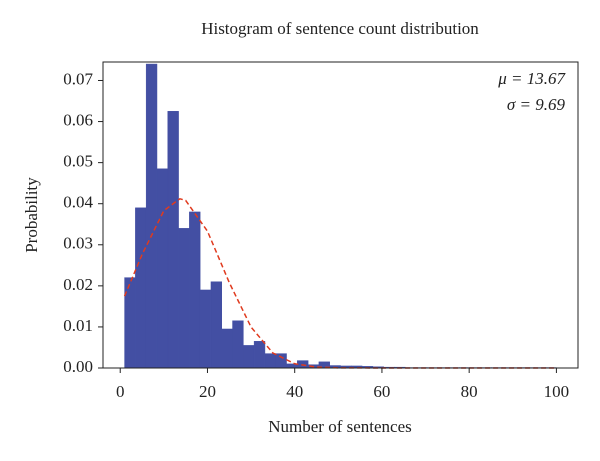 Image resolution: width=600 pixels, height=461 pixels. What do you see at coordinates (78, 202) in the screenshot?
I see `y-tick-label: 0.04` at bounding box center [78, 202].